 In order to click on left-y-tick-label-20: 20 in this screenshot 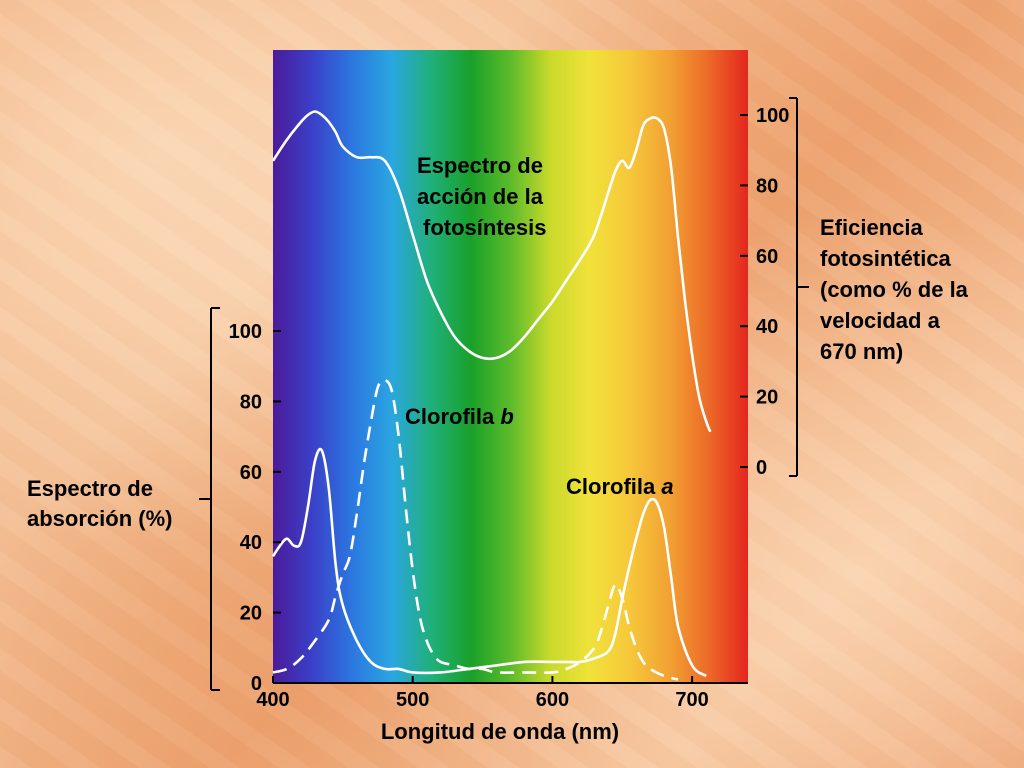, I will do `click(251, 614)`.